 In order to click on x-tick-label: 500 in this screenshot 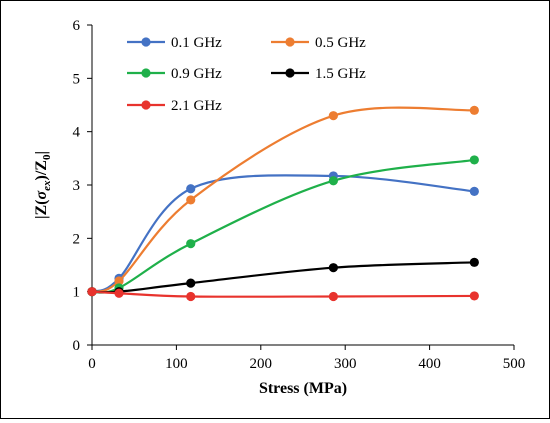, I will do `click(514, 364)`.